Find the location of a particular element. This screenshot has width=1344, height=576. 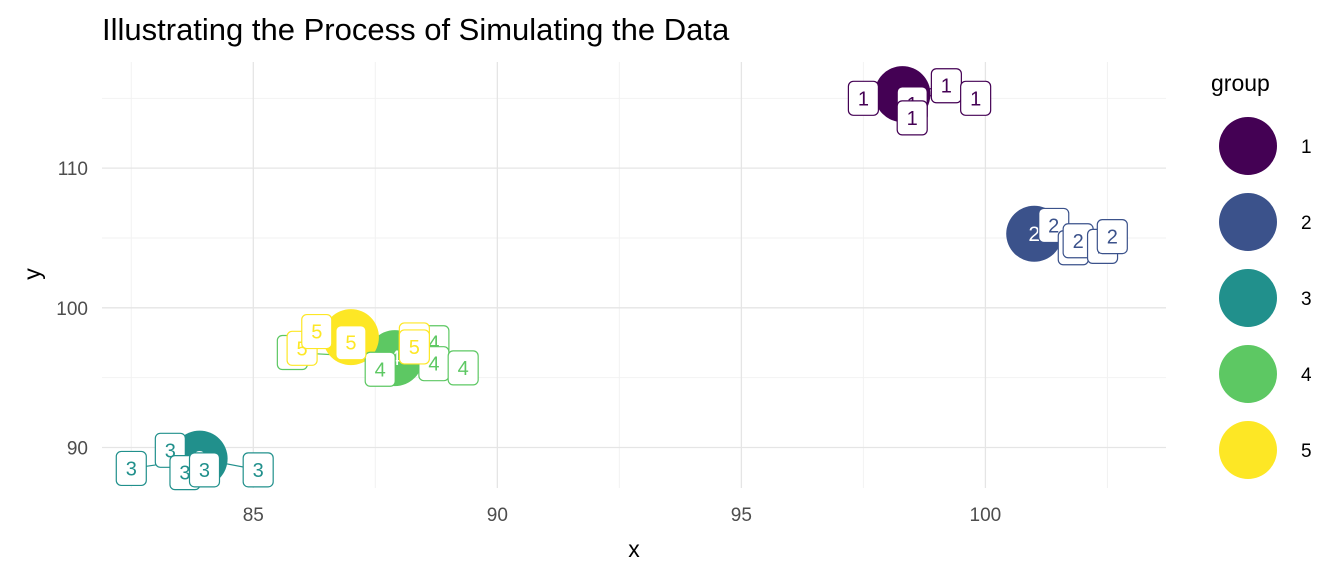

x-axis-title: x is located at coordinates (634, 549).